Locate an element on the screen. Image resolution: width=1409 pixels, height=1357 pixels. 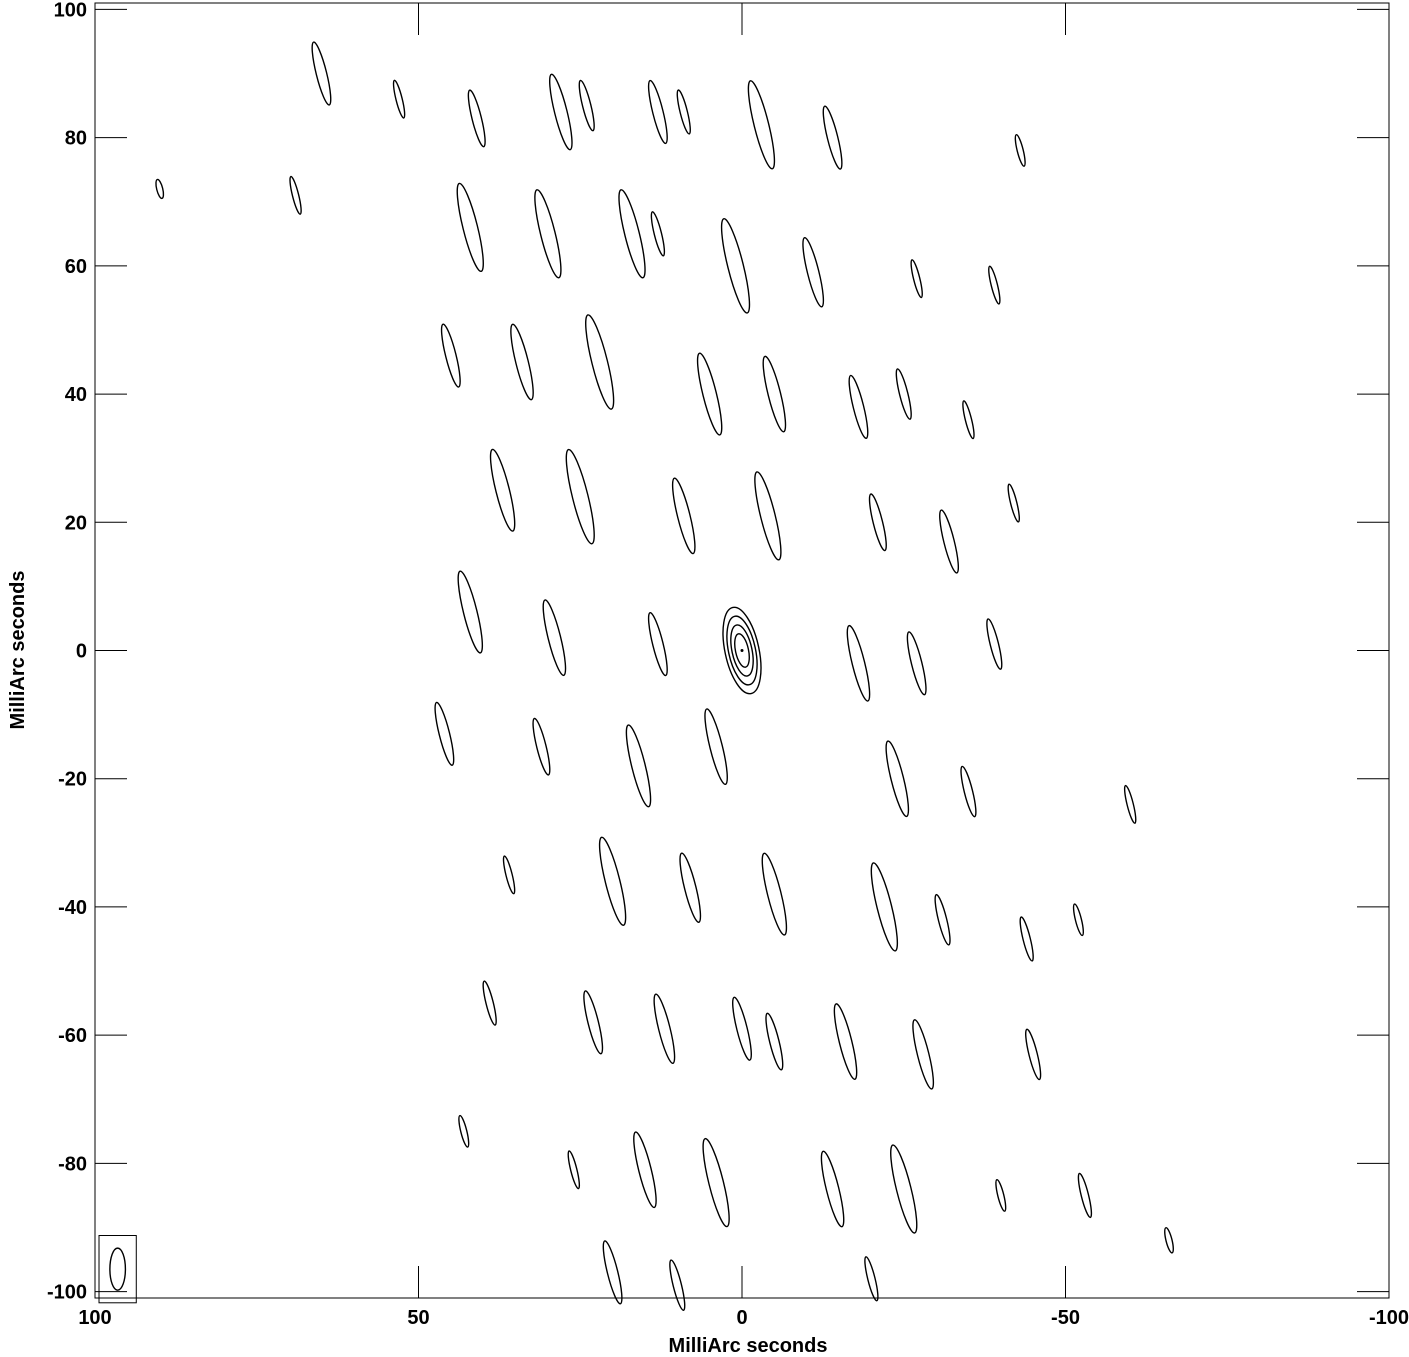
x-axis-title: MilliArc seconds is located at coordinates (748, 1346).